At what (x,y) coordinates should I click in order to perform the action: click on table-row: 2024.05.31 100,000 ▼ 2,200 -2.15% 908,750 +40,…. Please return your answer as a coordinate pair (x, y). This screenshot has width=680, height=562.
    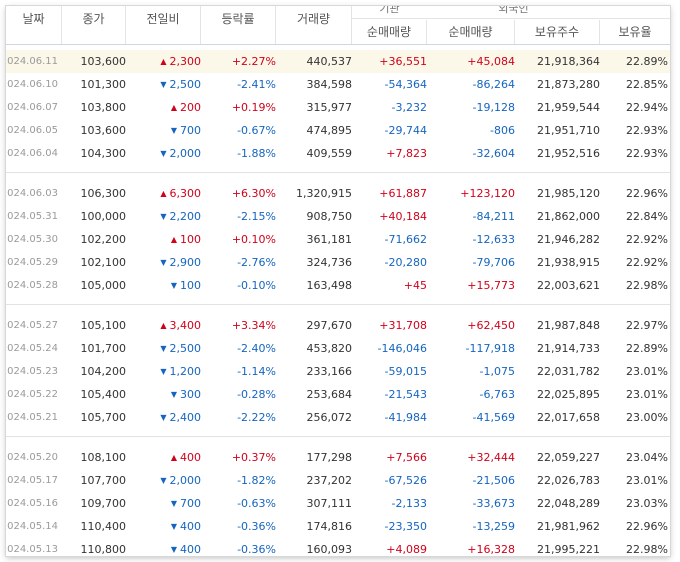
    Looking at the image, I should click on (338, 216).